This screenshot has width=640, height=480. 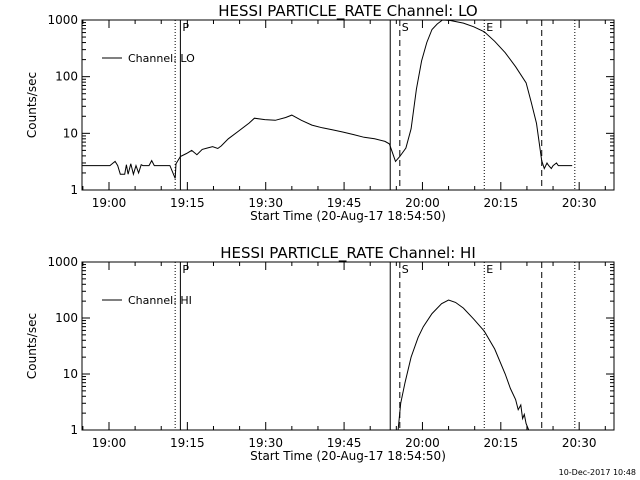 What do you see at coordinates (597, 472) in the screenshot?
I see `plot-timestamp: 10-Dec-2017 10:48` at bounding box center [597, 472].